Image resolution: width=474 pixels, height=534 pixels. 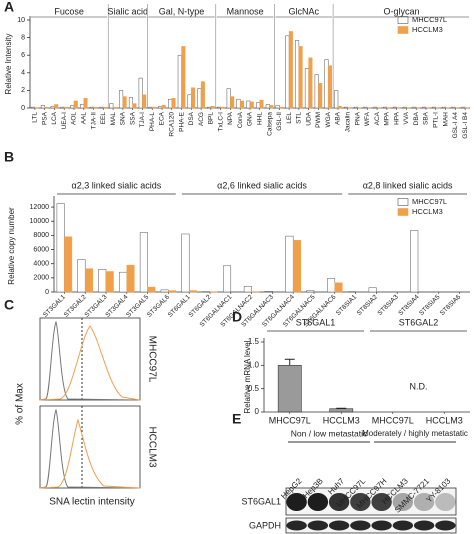 I want to click on x-tick-label: MAH, so click(x=445, y=119).